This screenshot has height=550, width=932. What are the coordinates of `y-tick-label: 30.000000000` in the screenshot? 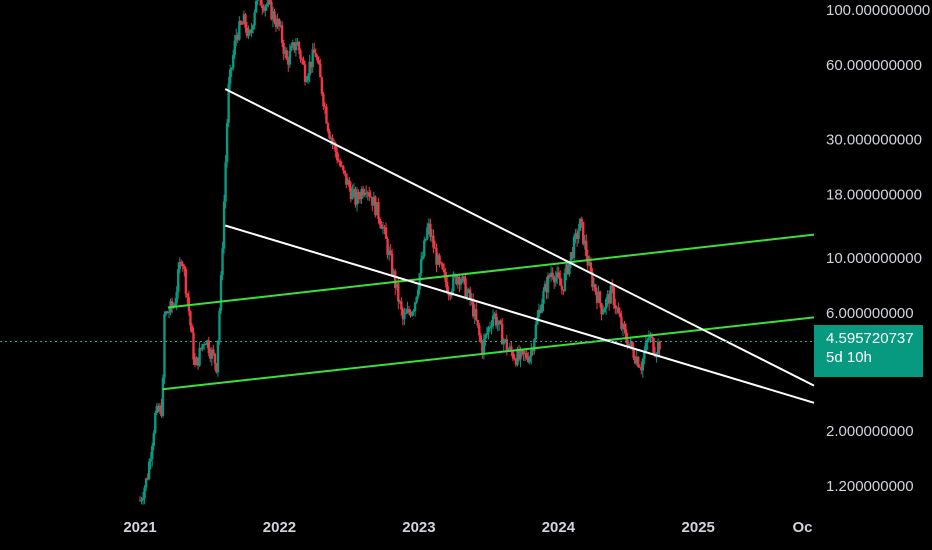 It's located at (874, 140).